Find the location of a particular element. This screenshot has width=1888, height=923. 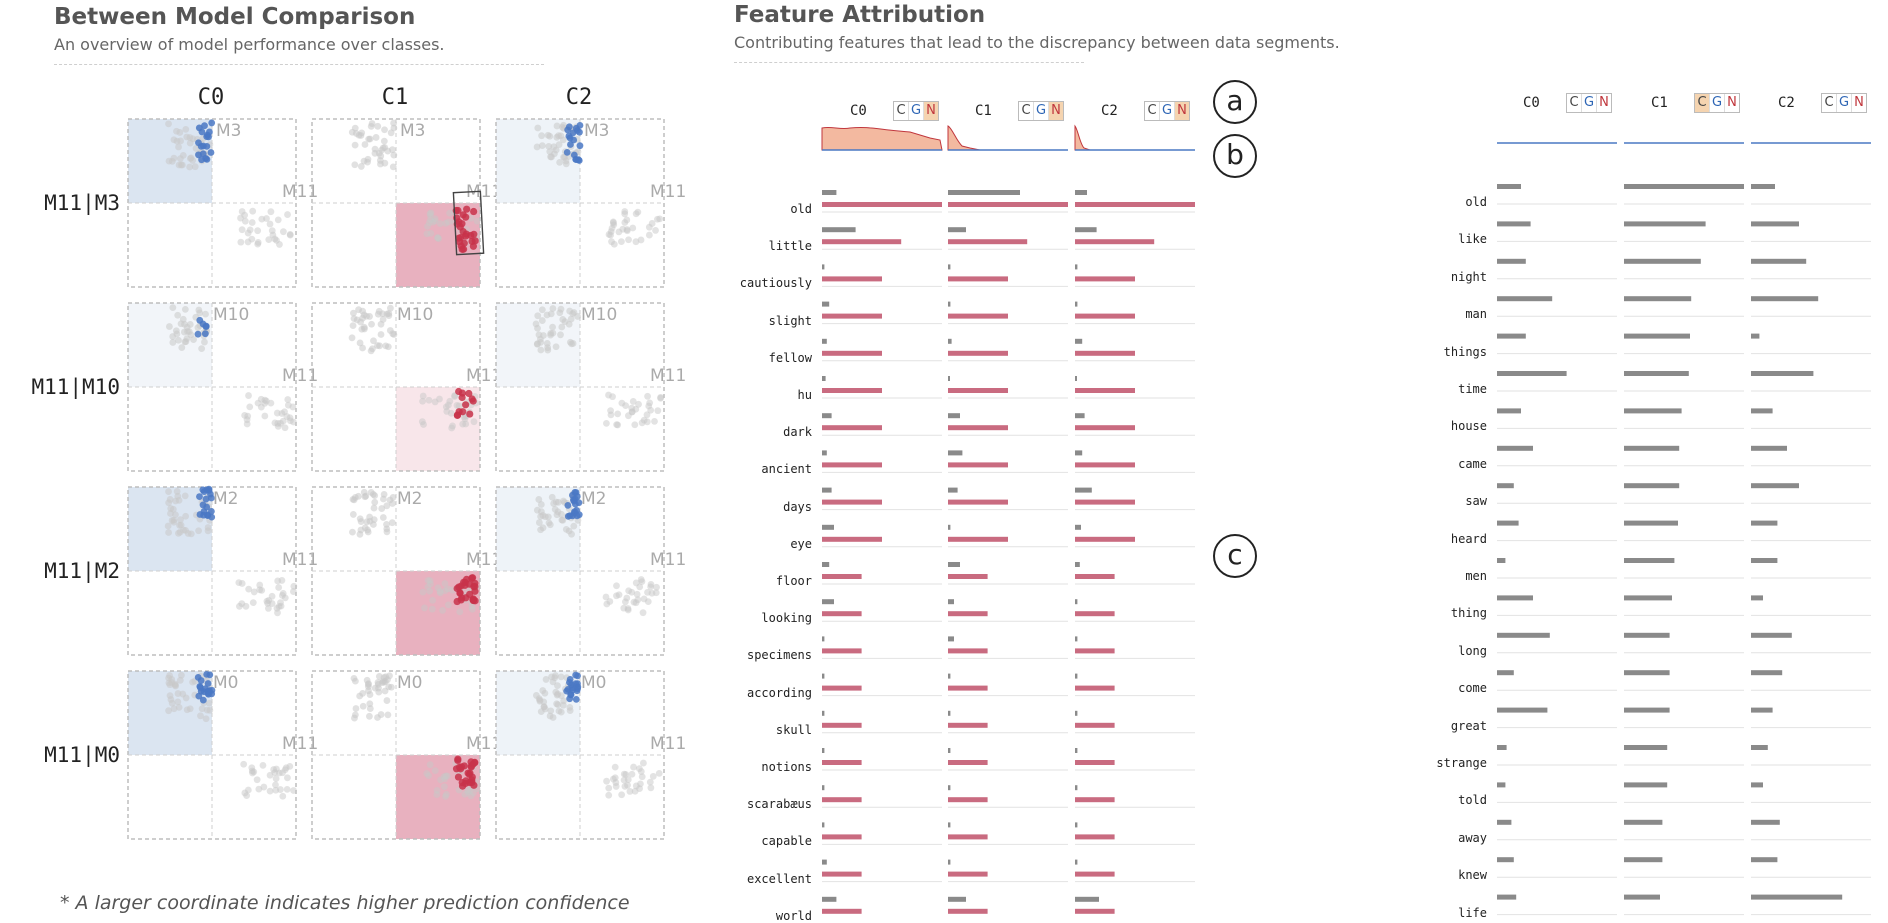

left-view-feature-word: fellow is located at coordinates (790, 357).